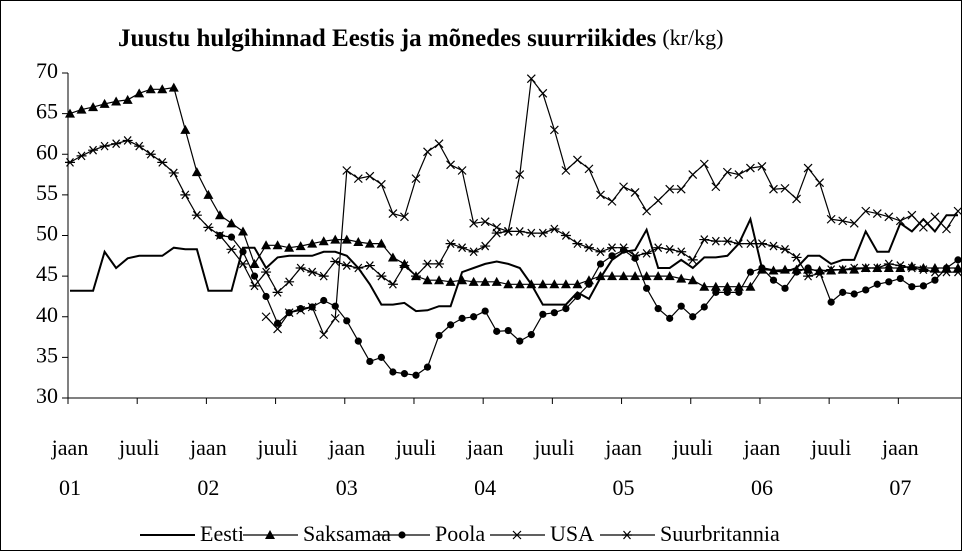 Image resolution: width=962 pixels, height=551 pixels. I want to click on x-tick-label-line: 06, so click(762, 487).